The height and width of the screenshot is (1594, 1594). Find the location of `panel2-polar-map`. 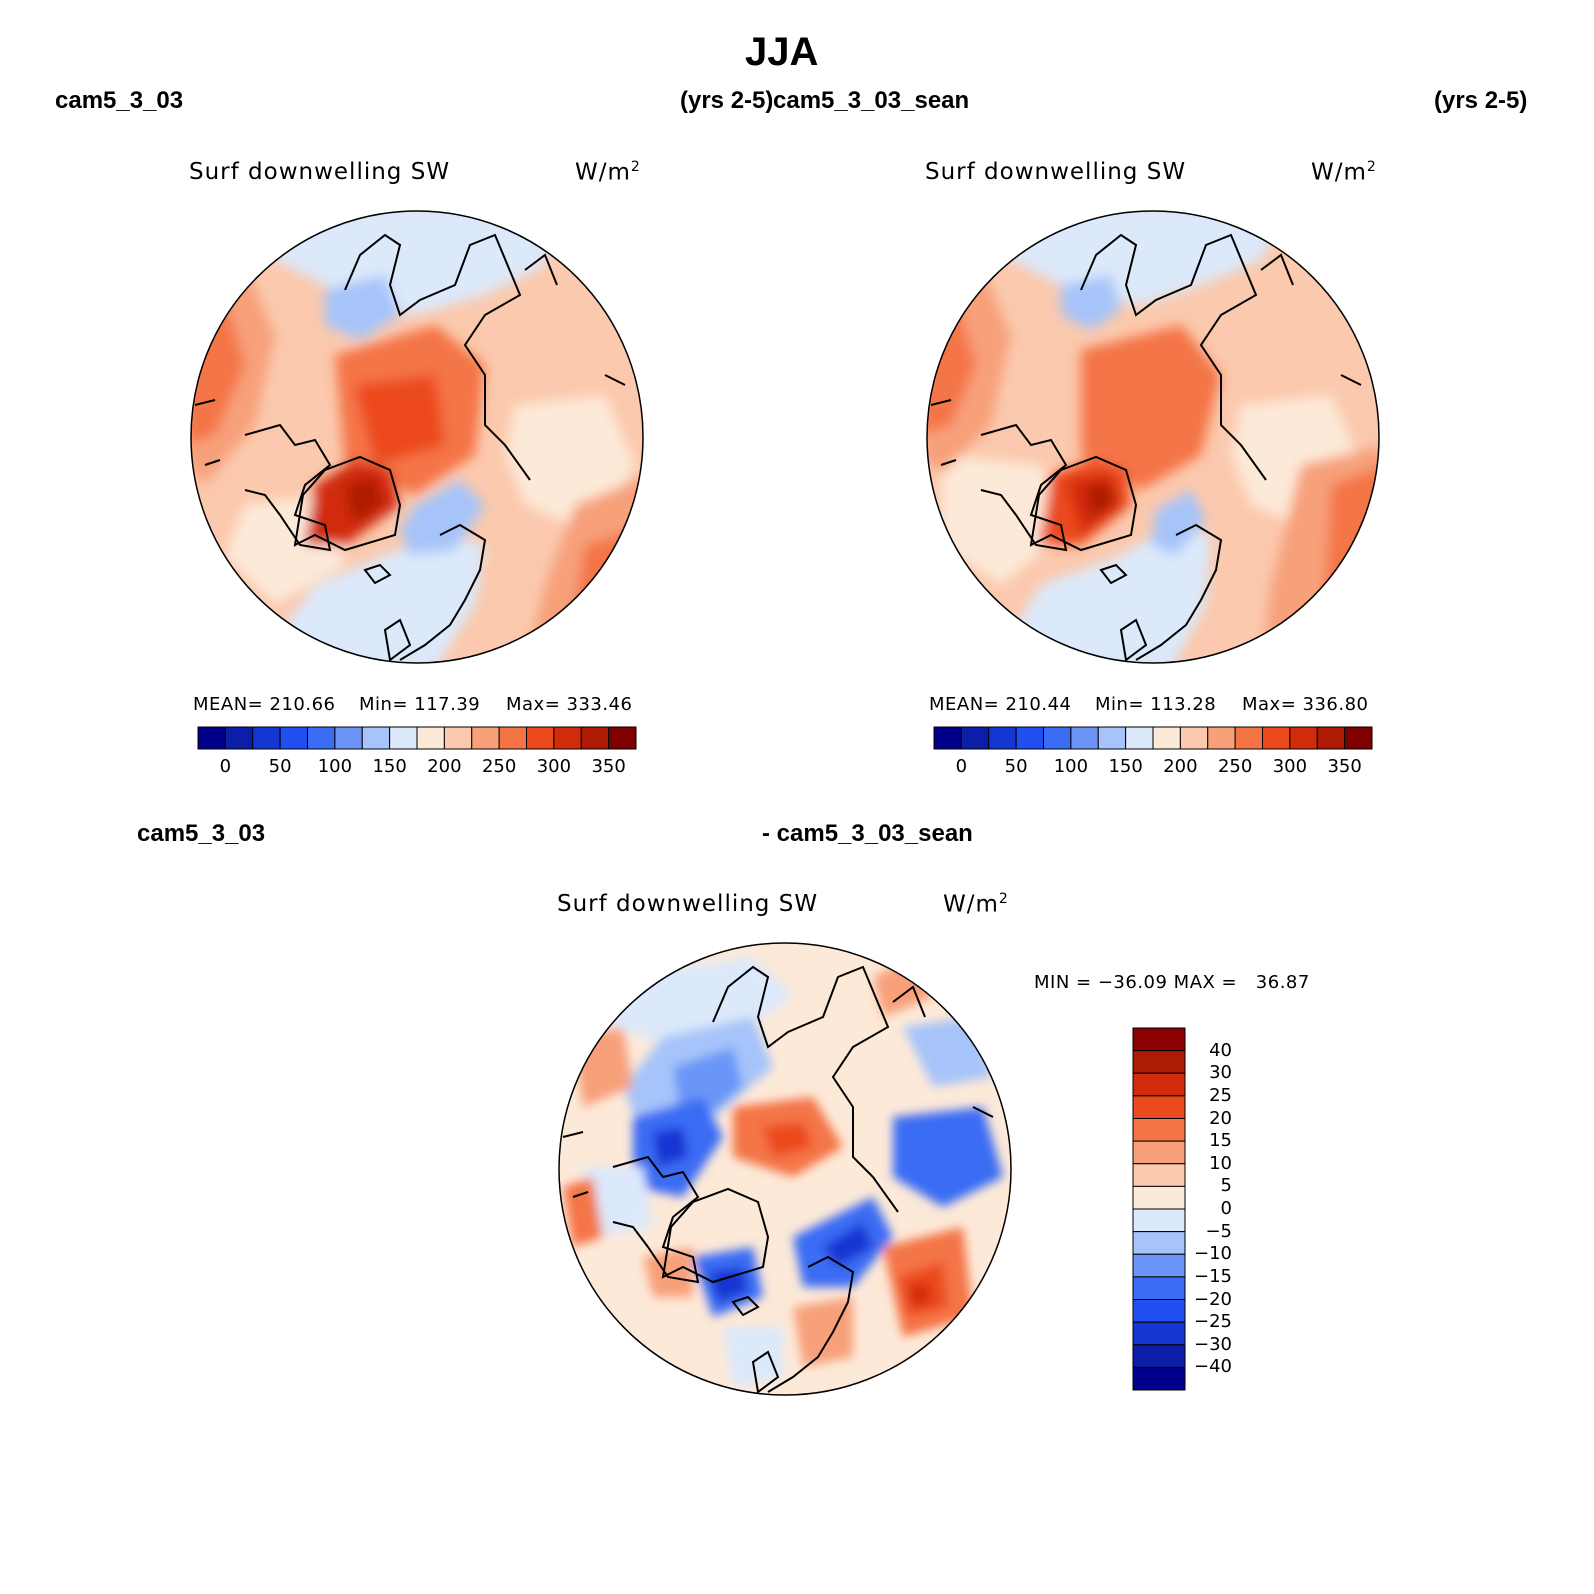

panel2-polar-map is located at coordinates (1153, 437).